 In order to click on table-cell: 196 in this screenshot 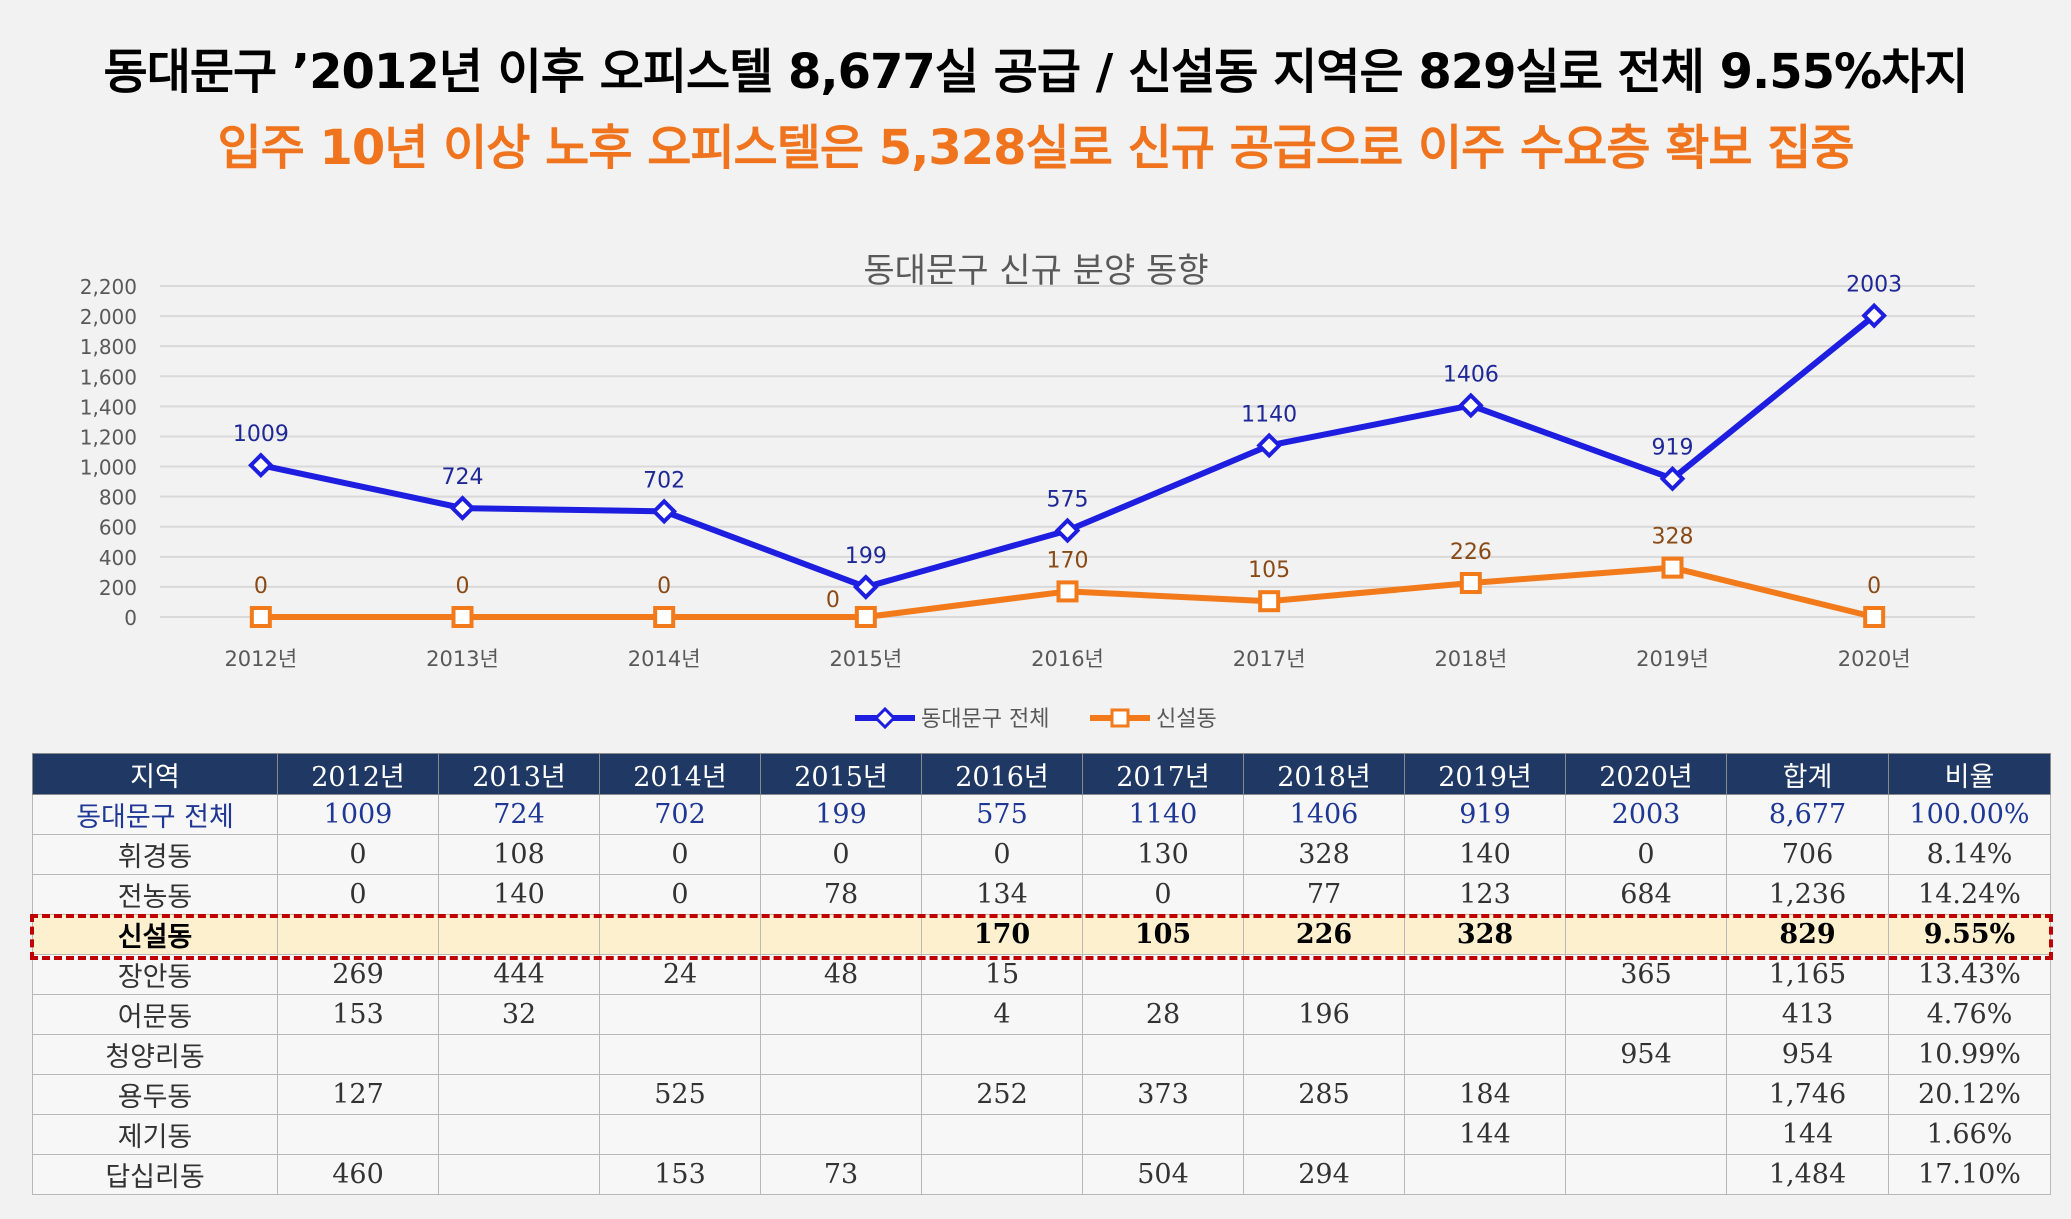, I will do `click(1324, 1014)`.